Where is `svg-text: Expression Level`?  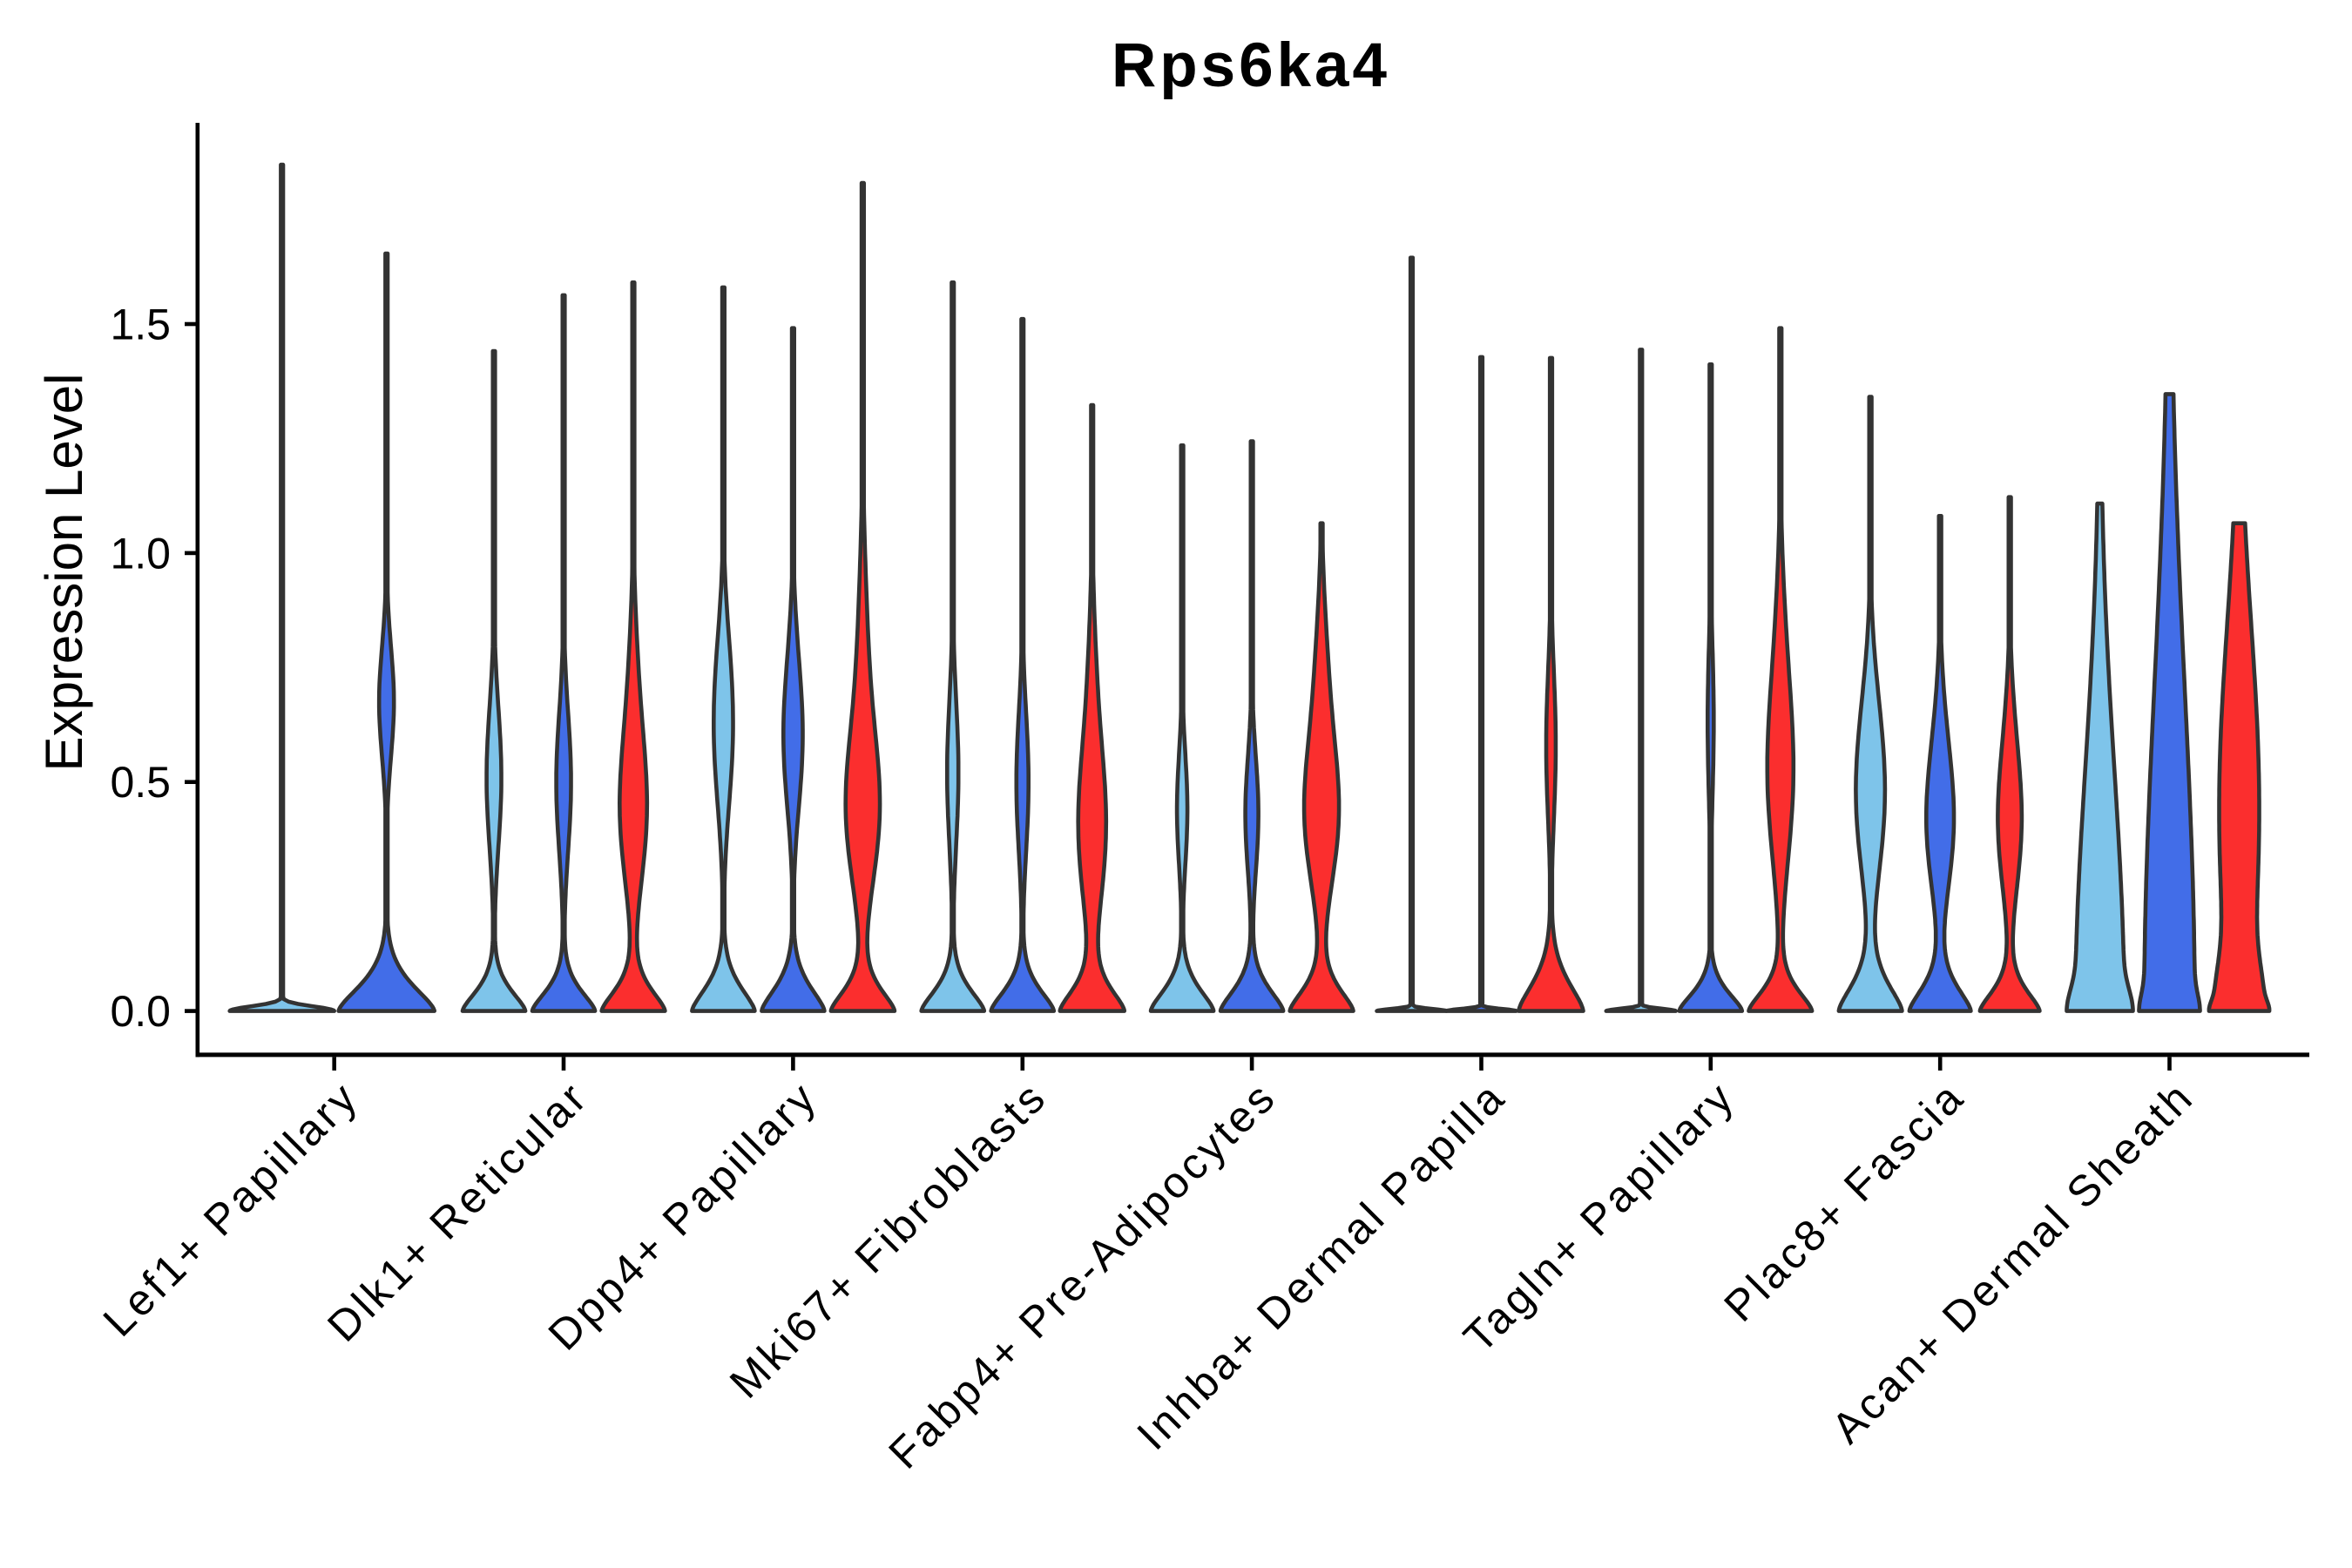
svg-text: Expression Level is located at coordinates (64, 573).